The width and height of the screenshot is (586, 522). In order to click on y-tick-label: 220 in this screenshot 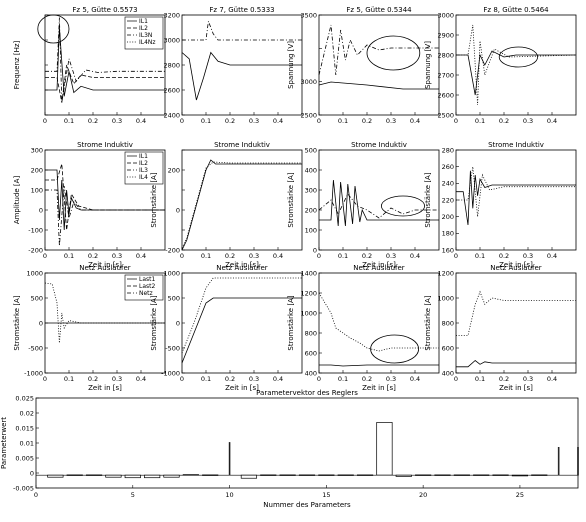, I will do `click(448, 200)`.